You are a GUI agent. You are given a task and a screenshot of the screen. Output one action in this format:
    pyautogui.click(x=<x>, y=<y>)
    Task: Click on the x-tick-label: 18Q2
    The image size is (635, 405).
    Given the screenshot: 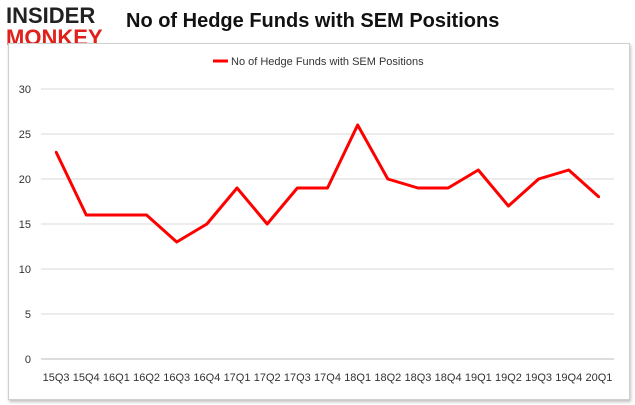 What is the action you would take?
    pyautogui.click(x=387, y=378)
    